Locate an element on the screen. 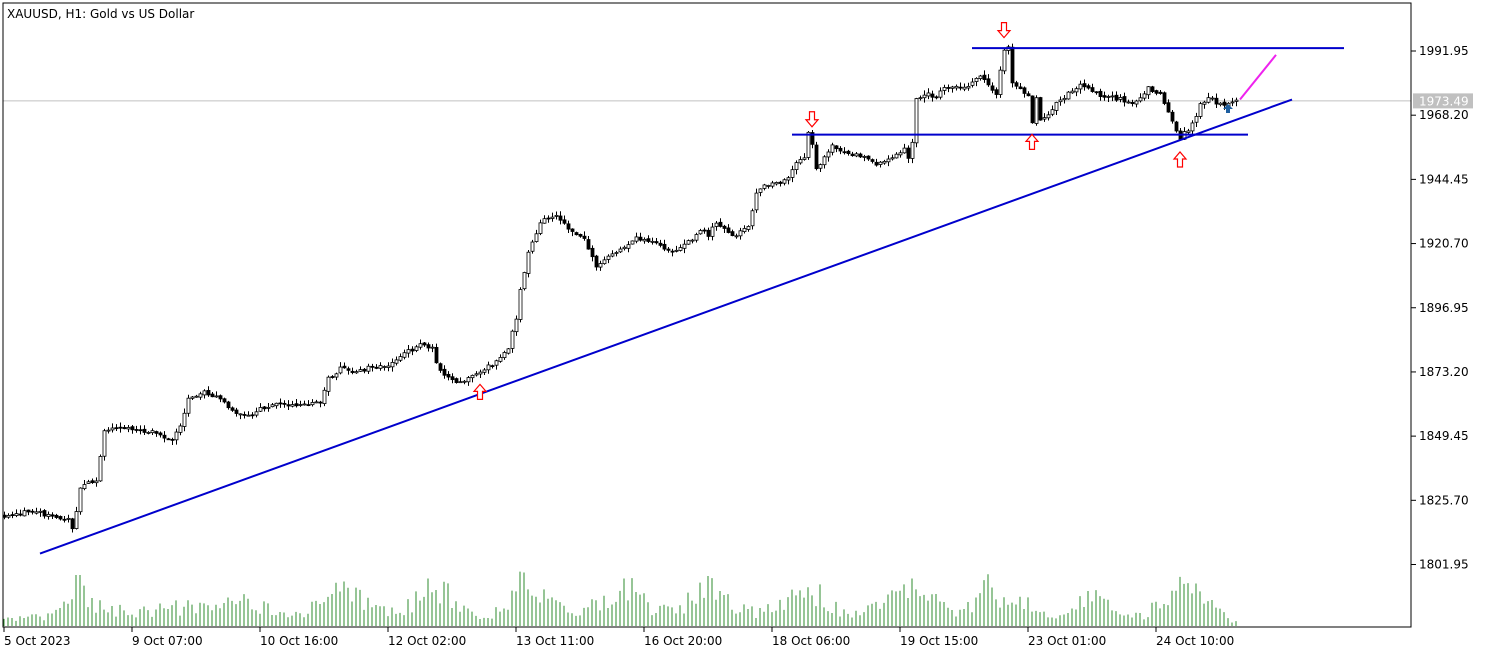 This screenshot has width=1489, height=655. x-tick-label: 19 Oct 15:00 is located at coordinates (939, 641).